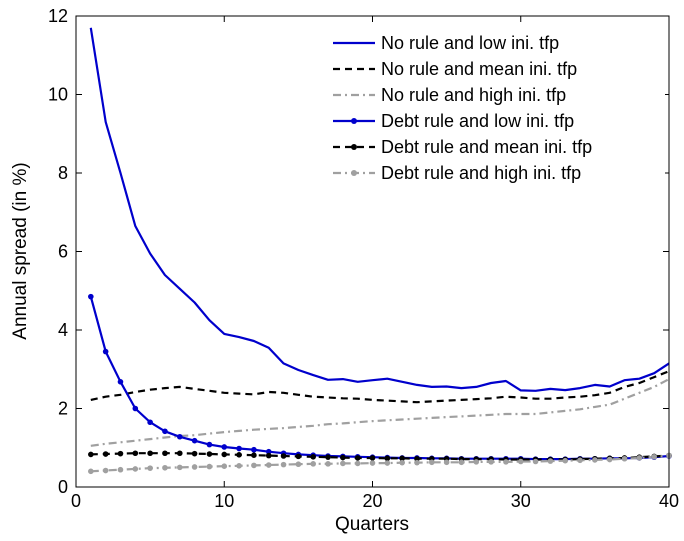  I want to click on y-tick-label: 10, so click(58, 95).